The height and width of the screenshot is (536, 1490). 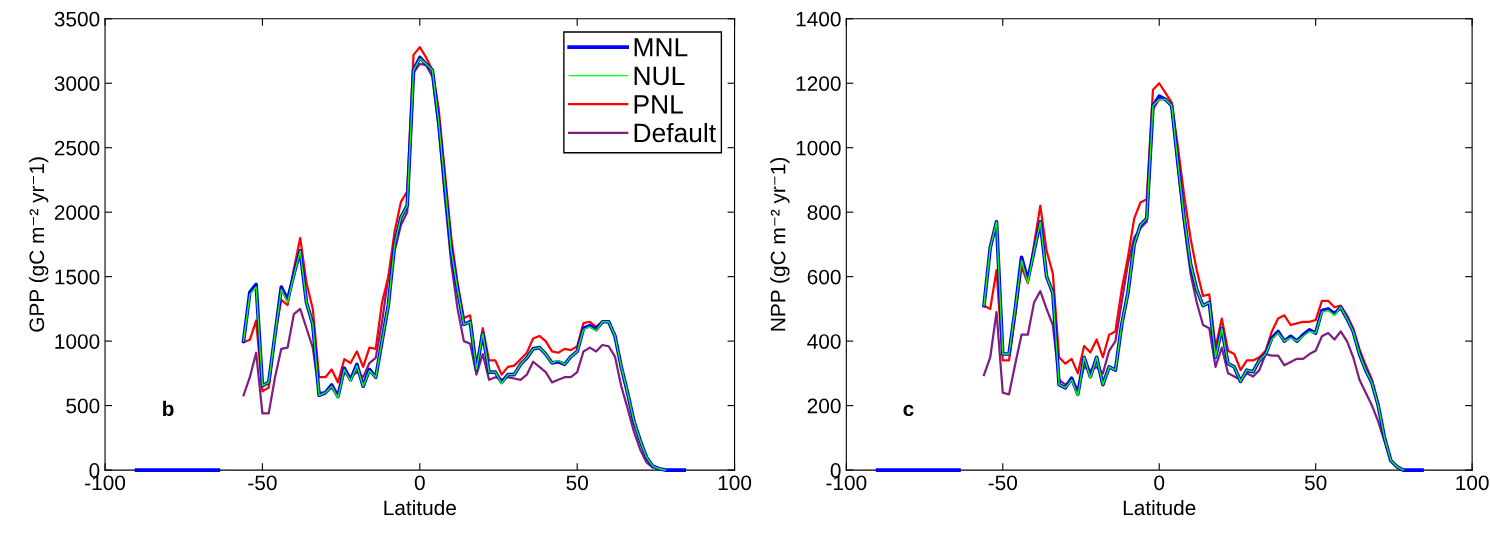 What do you see at coordinates (83, 406) in the screenshot?
I see `y-tick-label: 500` at bounding box center [83, 406].